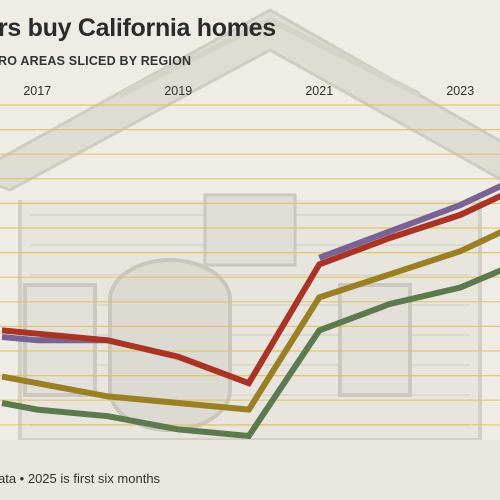  I want to click on chart-title: rs buy California homes, so click(138, 28).